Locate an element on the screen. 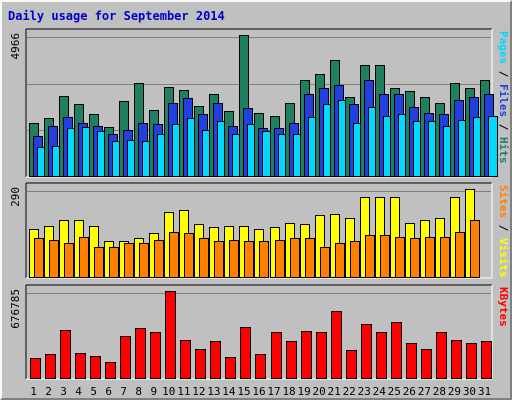 Image resolution: width=512 pixels, height=402 pixels. x-tick-label: 4 is located at coordinates (78, 391).